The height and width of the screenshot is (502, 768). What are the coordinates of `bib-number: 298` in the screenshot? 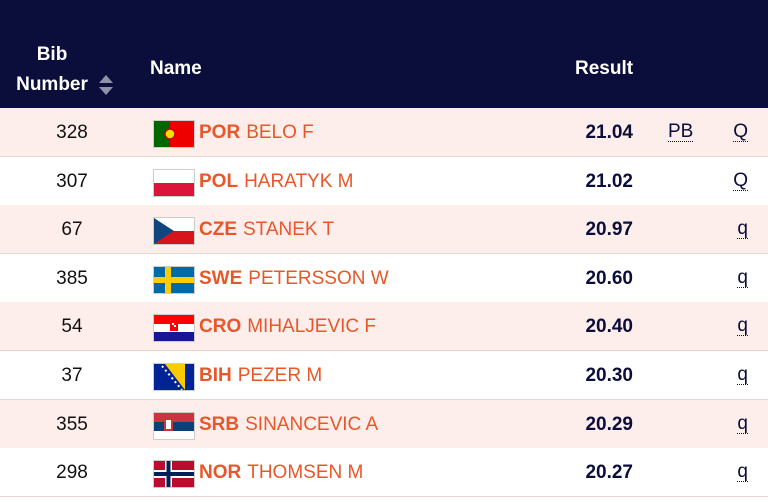 It's located at (72, 473).